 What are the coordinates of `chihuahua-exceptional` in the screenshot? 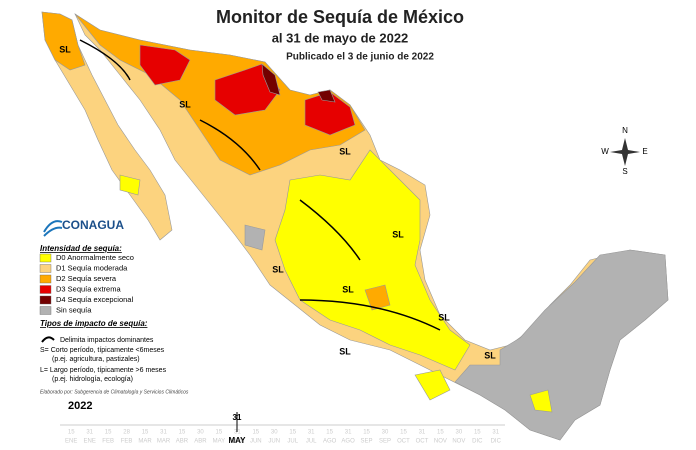 It's located at (271, 79).